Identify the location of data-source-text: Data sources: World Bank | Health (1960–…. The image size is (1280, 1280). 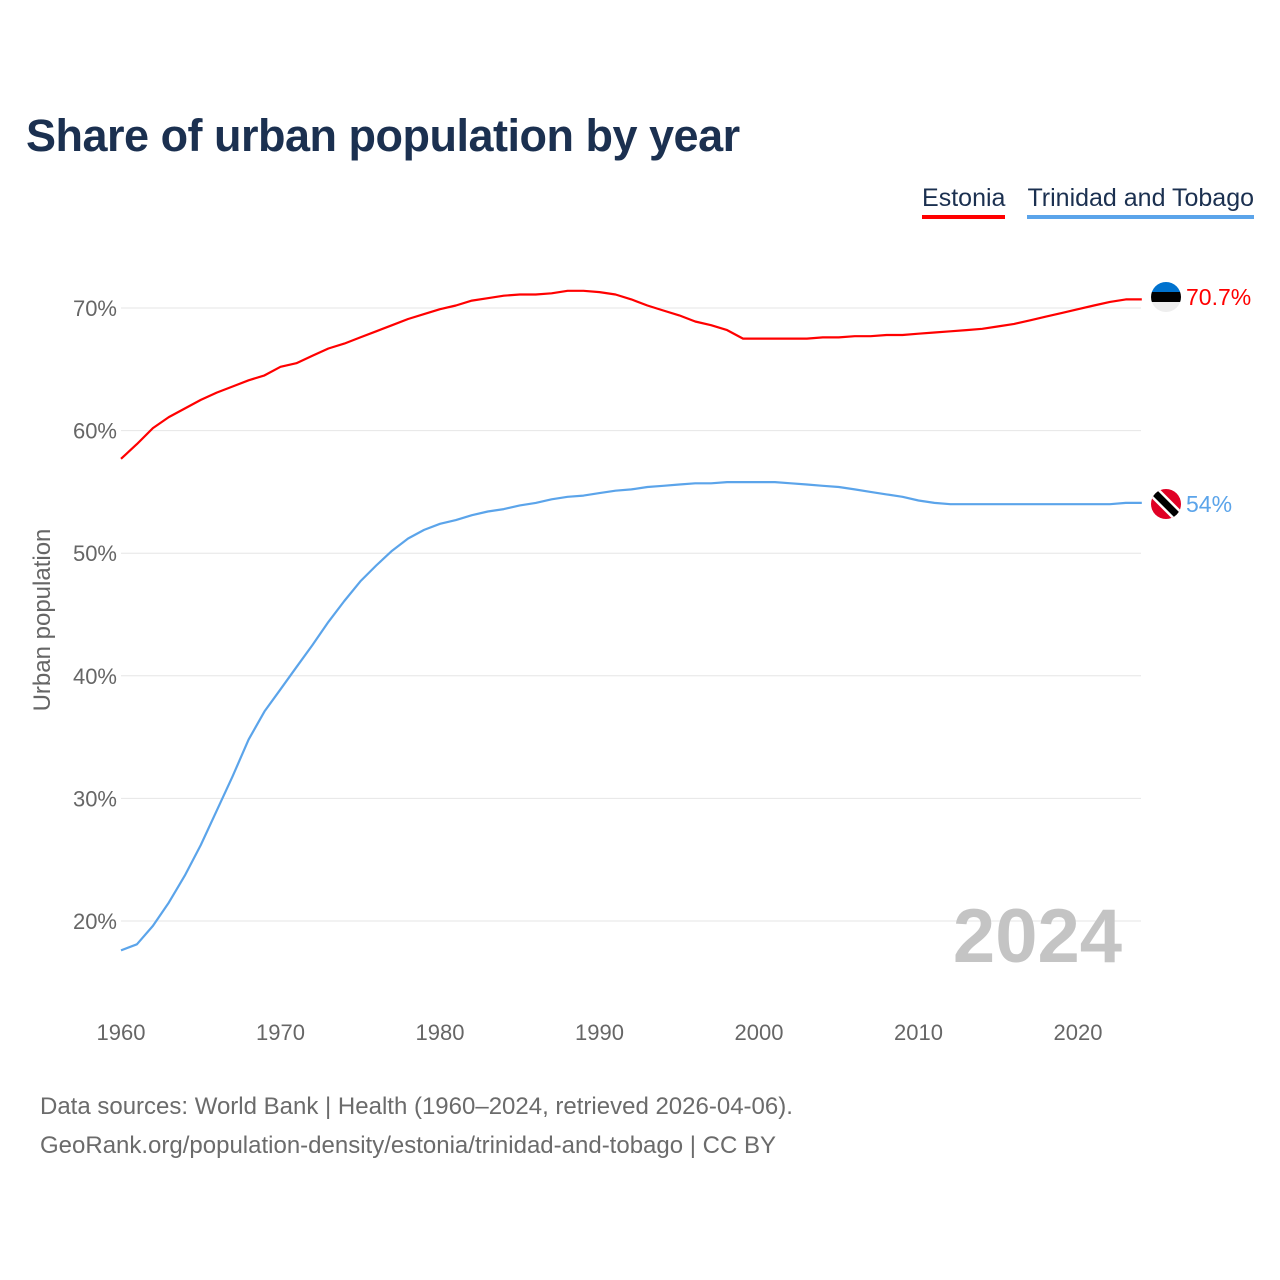
(416, 1106).